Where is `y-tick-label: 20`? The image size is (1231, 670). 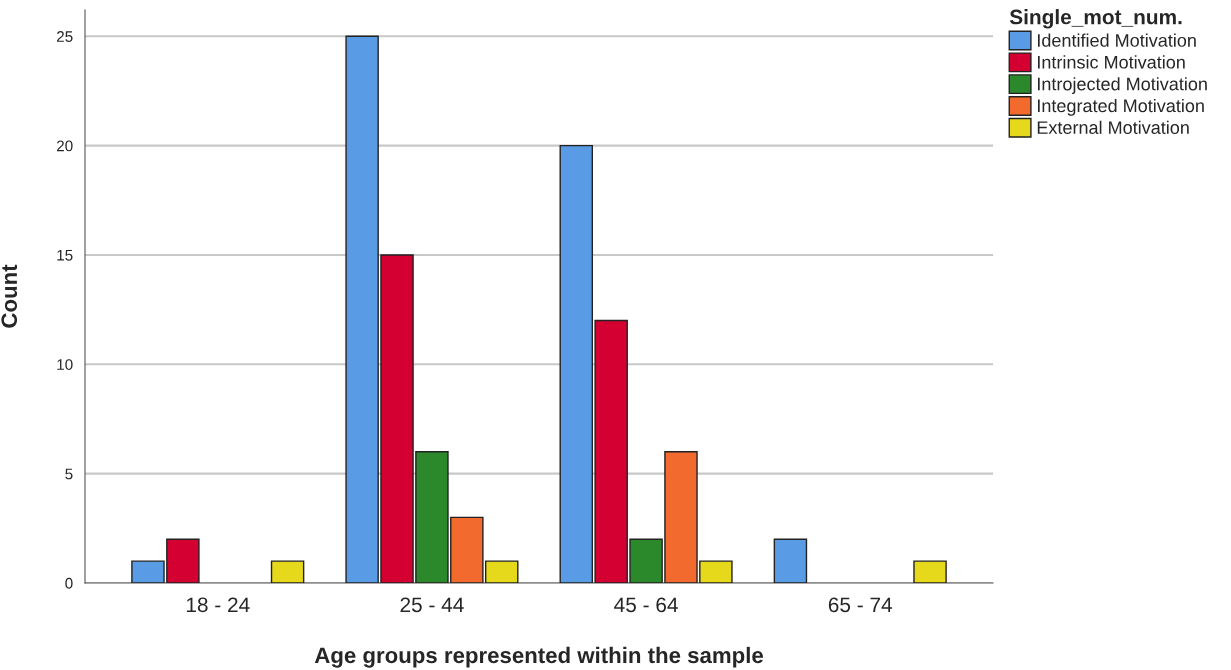 y-tick-label: 20 is located at coordinates (64, 146).